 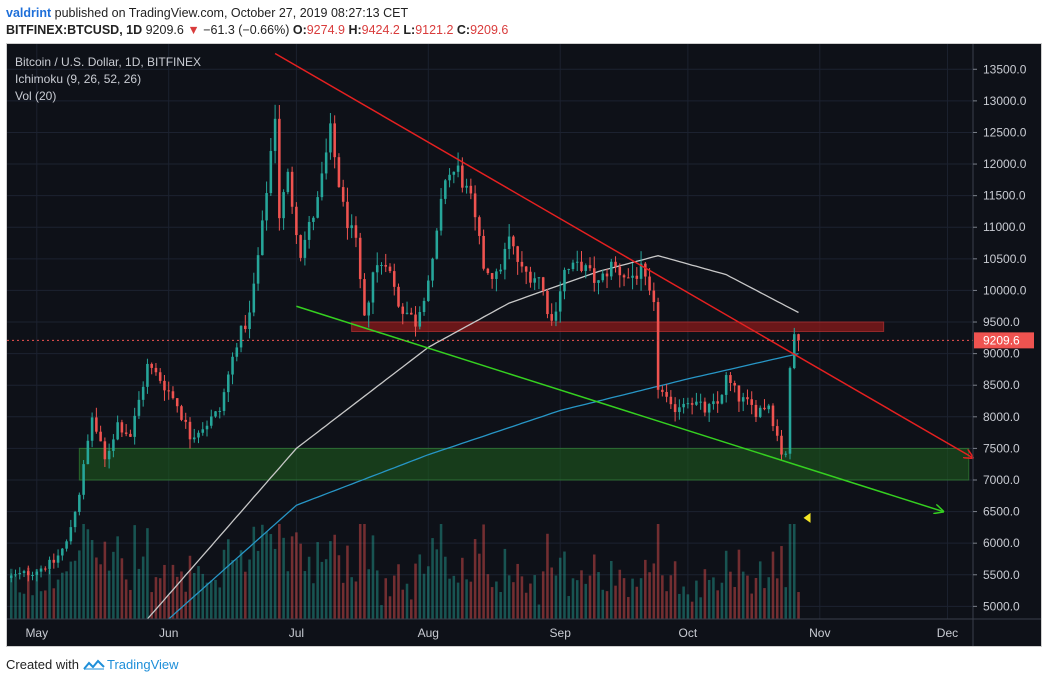 I want to click on author-link: valdrint, so click(x=29, y=13).